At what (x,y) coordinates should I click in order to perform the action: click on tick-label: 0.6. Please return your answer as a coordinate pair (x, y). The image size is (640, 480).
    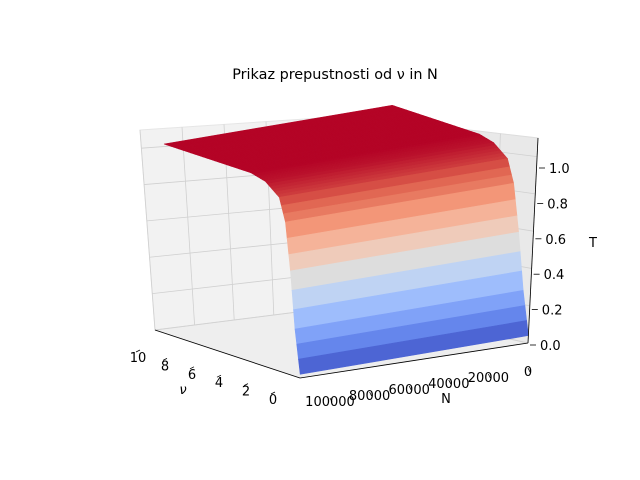
    Looking at the image, I should click on (555, 240).